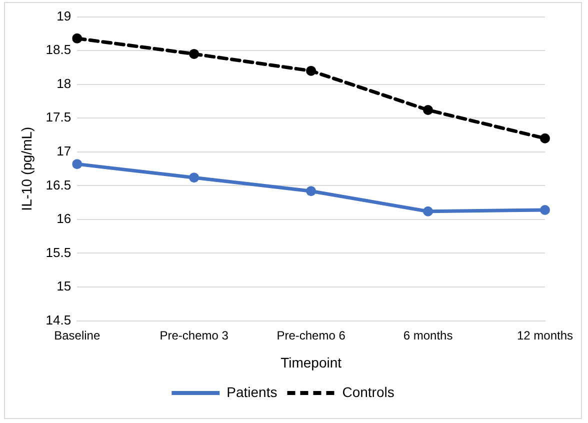 The height and width of the screenshot is (423, 588). Describe the element at coordinates (311, 335) in the screenshot. I see `x-tick-label: Pre-chemo 6` at that location.